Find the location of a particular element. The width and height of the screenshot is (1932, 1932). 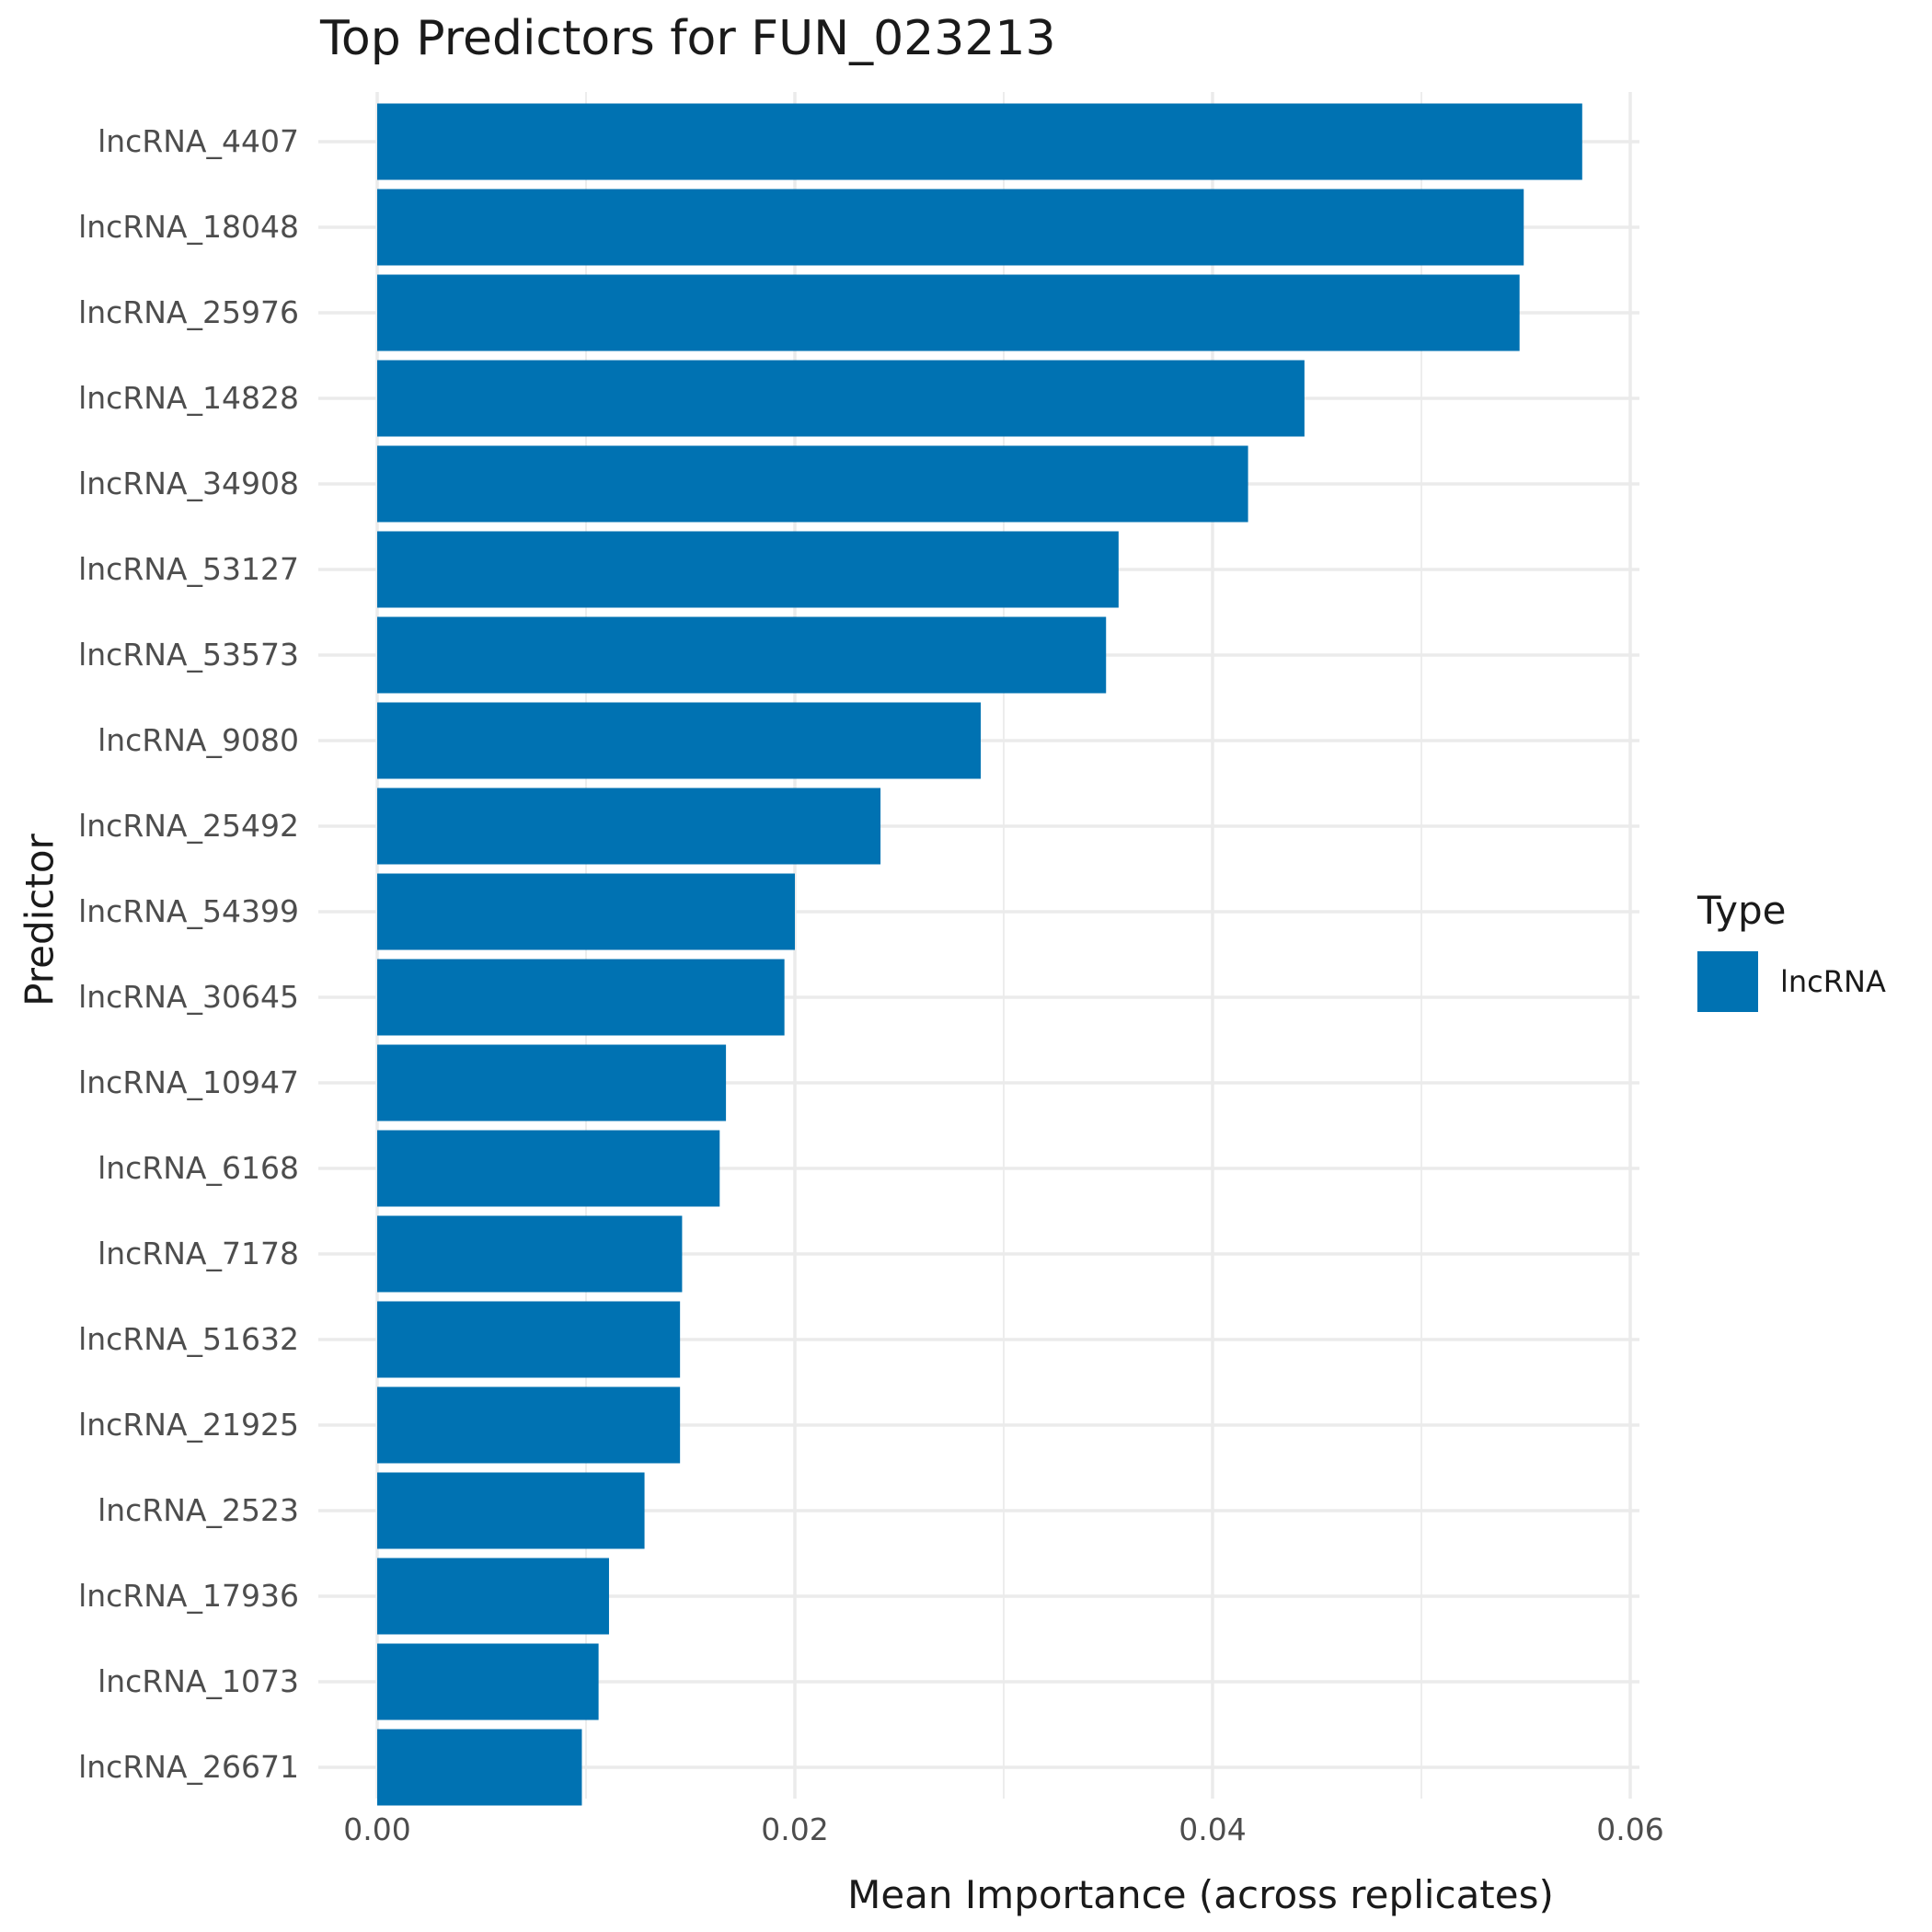

legend-entry: lncRNA is located at coordinates (1791, 981).